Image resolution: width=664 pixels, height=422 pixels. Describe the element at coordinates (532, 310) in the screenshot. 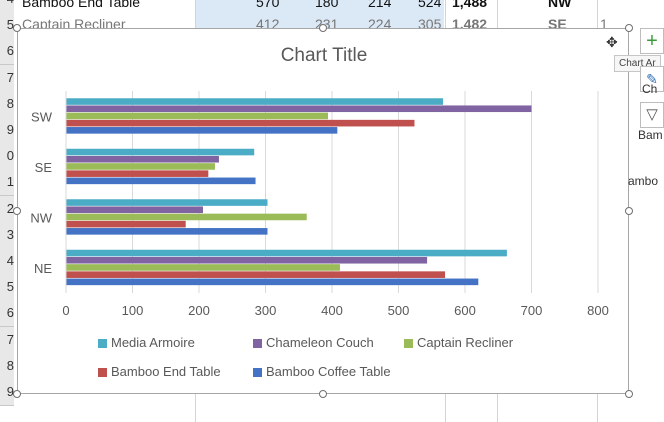

I see `x-tick-label: 700` at that location.